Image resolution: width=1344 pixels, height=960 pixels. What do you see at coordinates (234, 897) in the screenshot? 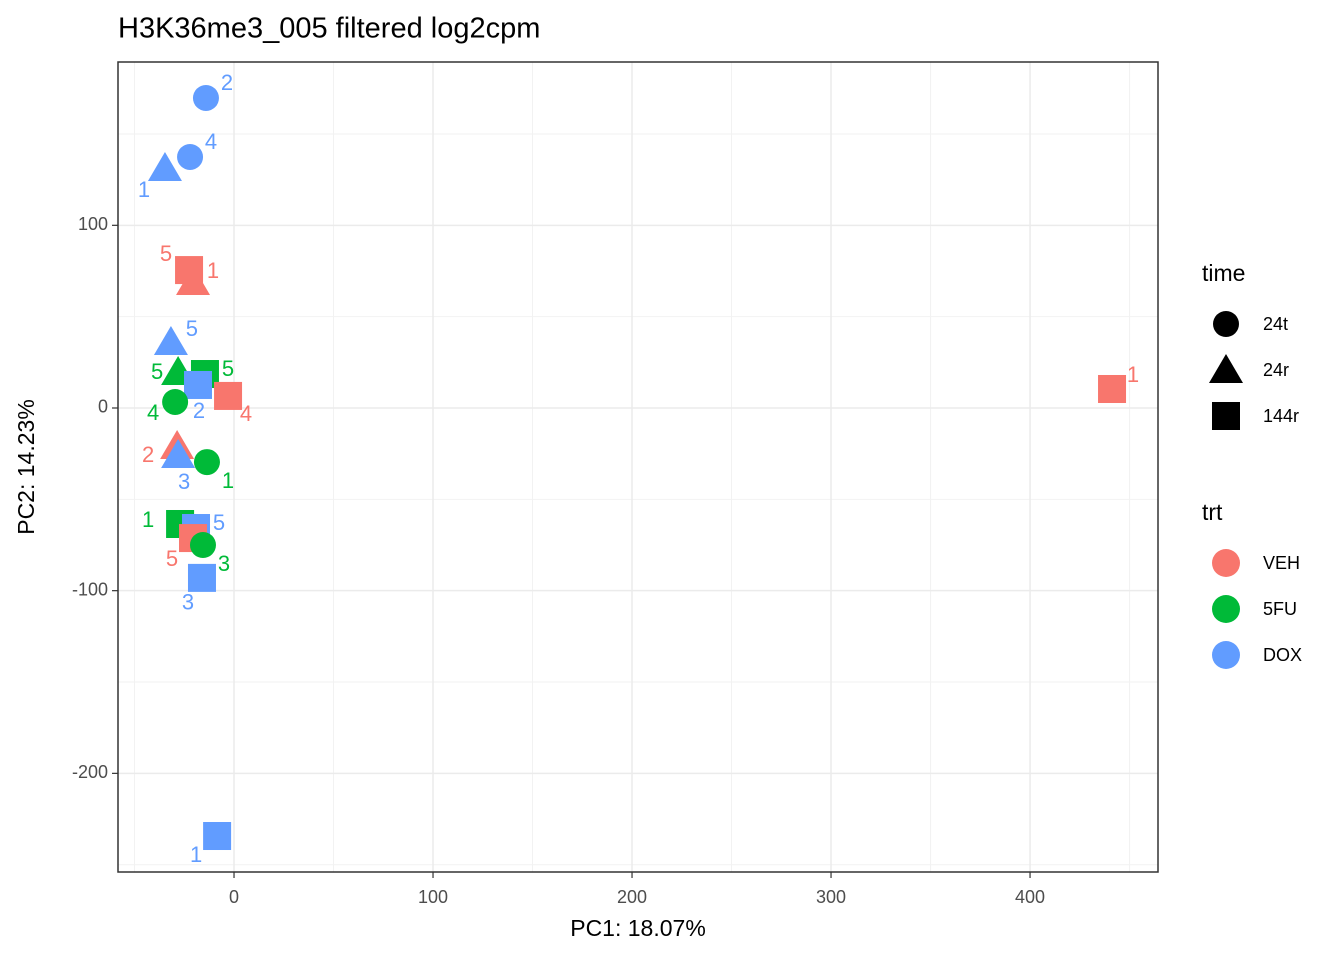
I see `x-tick-label: 0` at bounding box center [234, 897].